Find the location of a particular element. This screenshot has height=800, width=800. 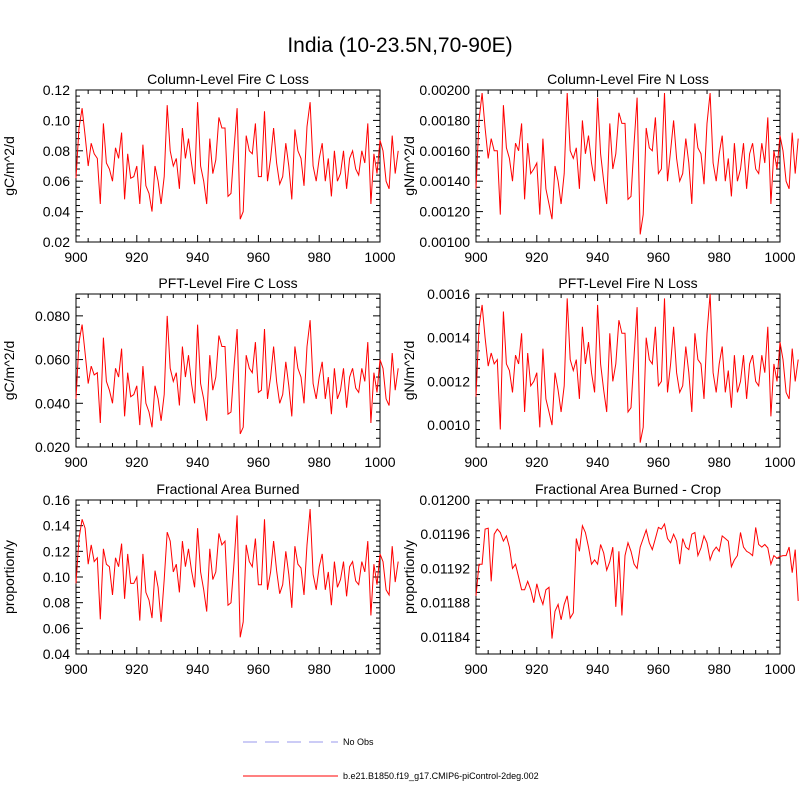

y-tick-label: 0.01200 is located at coordinates (444, 500).